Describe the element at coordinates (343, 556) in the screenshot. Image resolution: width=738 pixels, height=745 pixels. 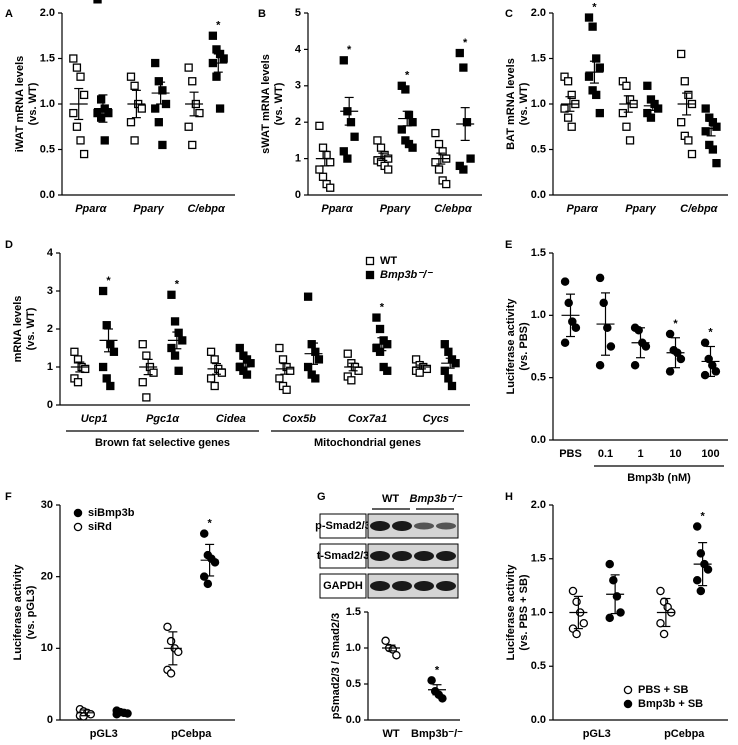
I see `blot-label-box` at that location.